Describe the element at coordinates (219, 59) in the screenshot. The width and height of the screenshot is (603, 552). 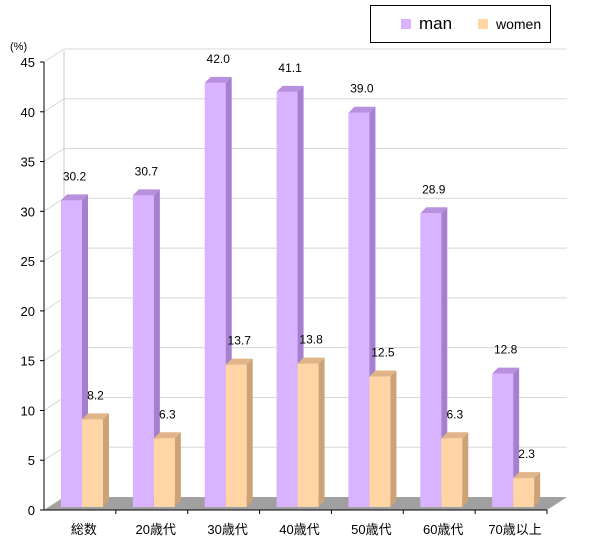
I see `data-label-man: 42.0` at that location.